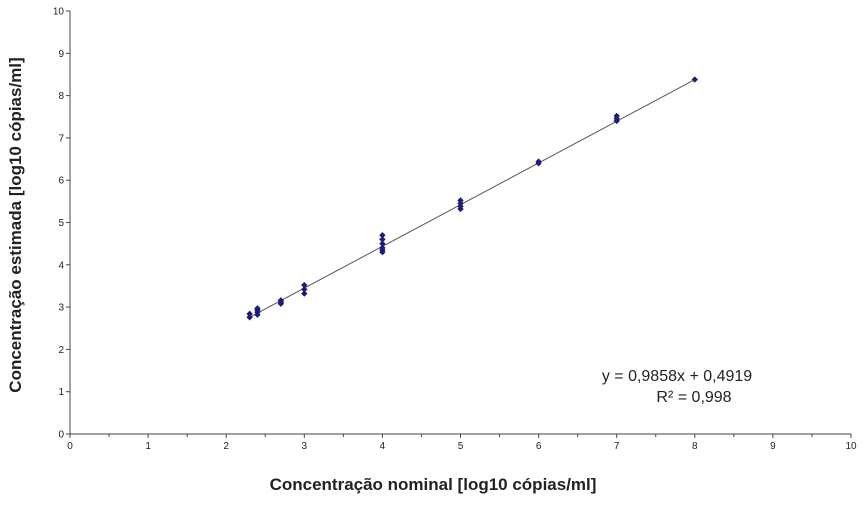 This screenshot has height=505, width=865. What do you see at coordinates (851, 446) in the screenshot?
I see `x-tick-label: 10` at bounding box center [851, 446].